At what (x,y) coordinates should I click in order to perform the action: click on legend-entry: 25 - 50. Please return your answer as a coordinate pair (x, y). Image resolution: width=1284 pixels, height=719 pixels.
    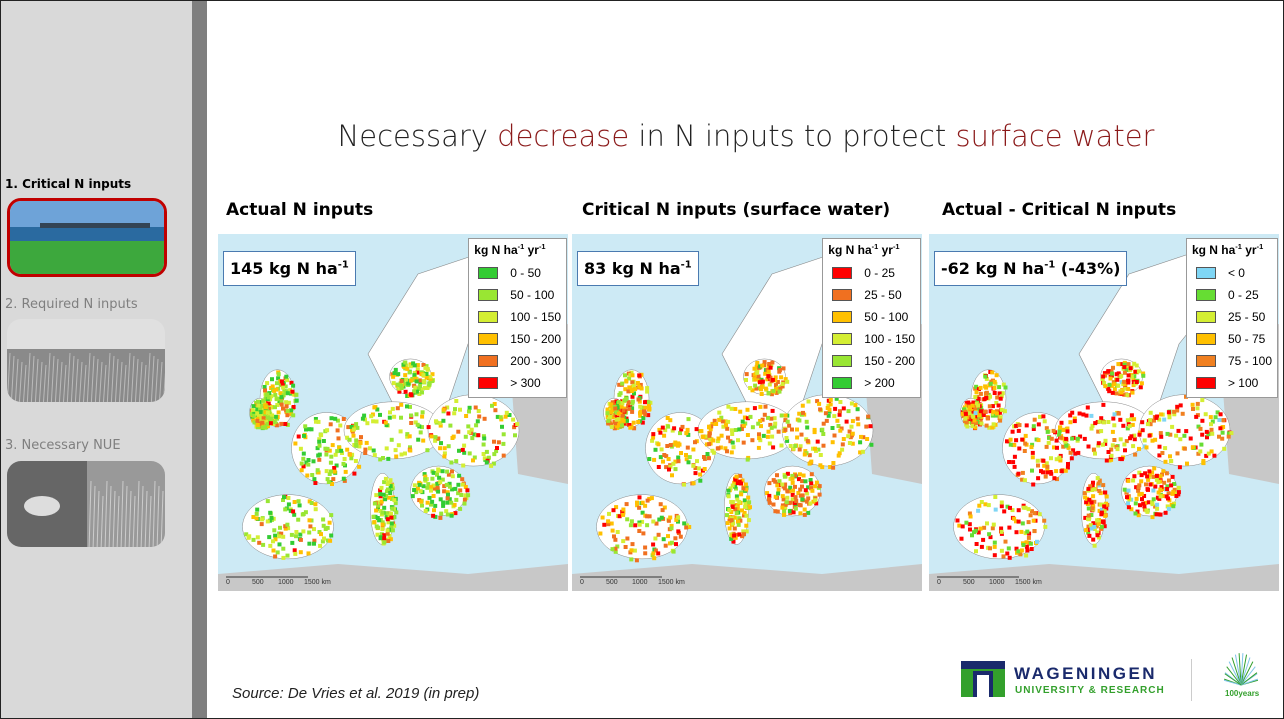
    Looking at the image, I should click on (1232, 317).